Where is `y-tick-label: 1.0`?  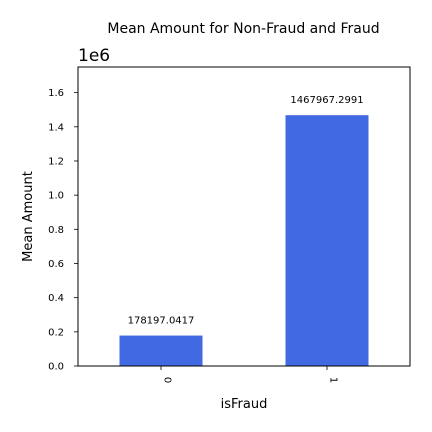 y-tick-label: 1.0 is located at coordinates (56, 196).